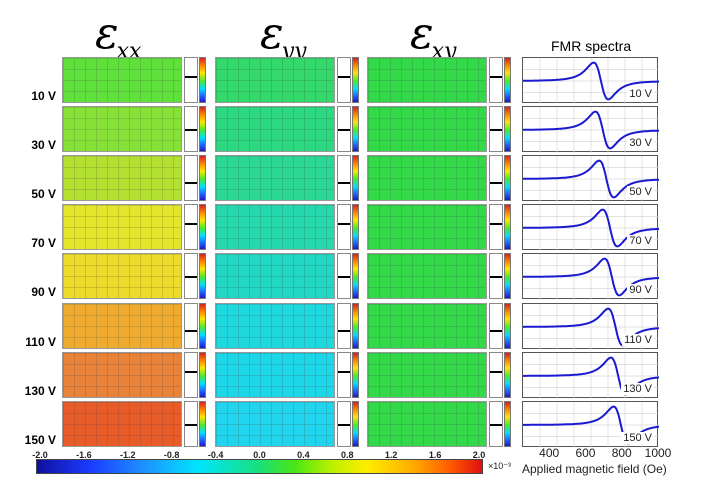 The height and width of the screenshot is (501, 708). Describe the element at coordinates (171, 455) in the screenshot. I see `colorbar-tick-label: -0.8` at that location.